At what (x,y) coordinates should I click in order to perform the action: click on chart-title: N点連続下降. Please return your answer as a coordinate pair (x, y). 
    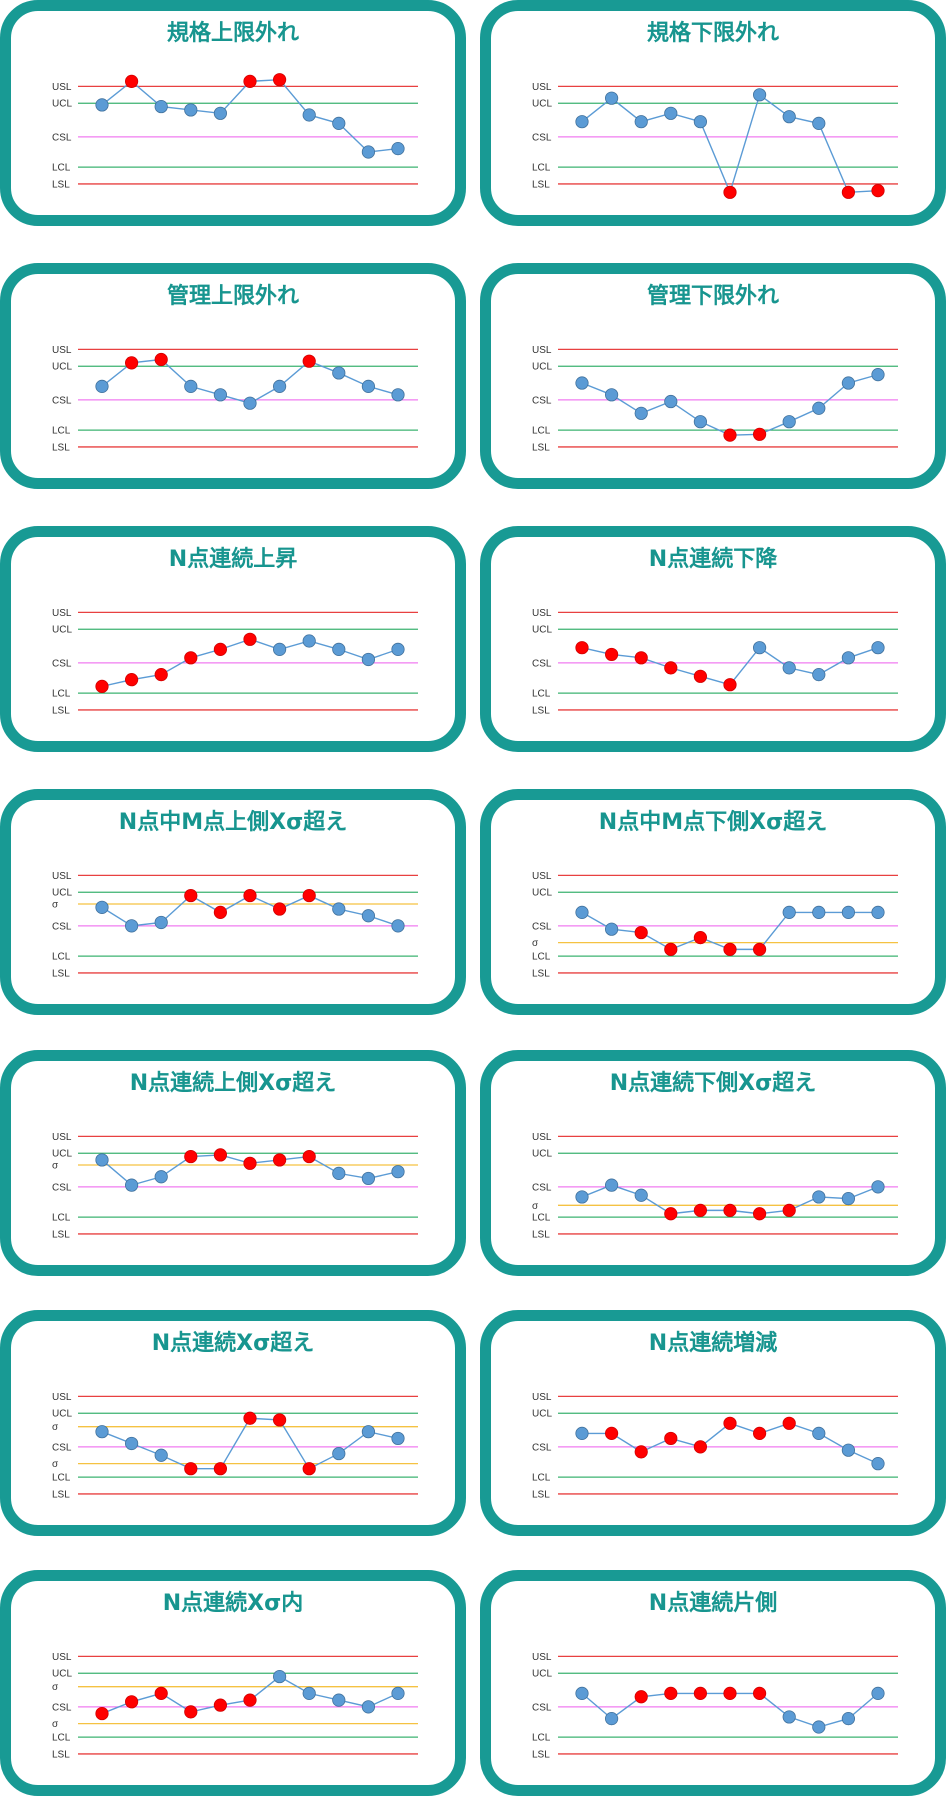
    Looking at the image, I should click on (713, 559).